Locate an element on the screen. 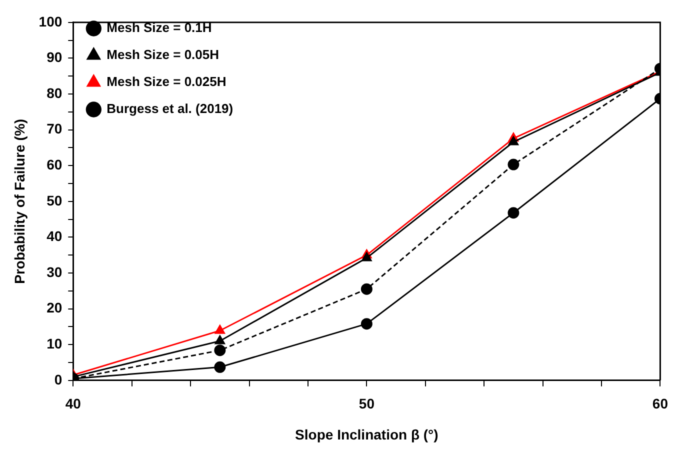 Image resolution: width=686 pixels, height=456 pixels. y-tick-label: 50 is located at coordinates (54, 200).